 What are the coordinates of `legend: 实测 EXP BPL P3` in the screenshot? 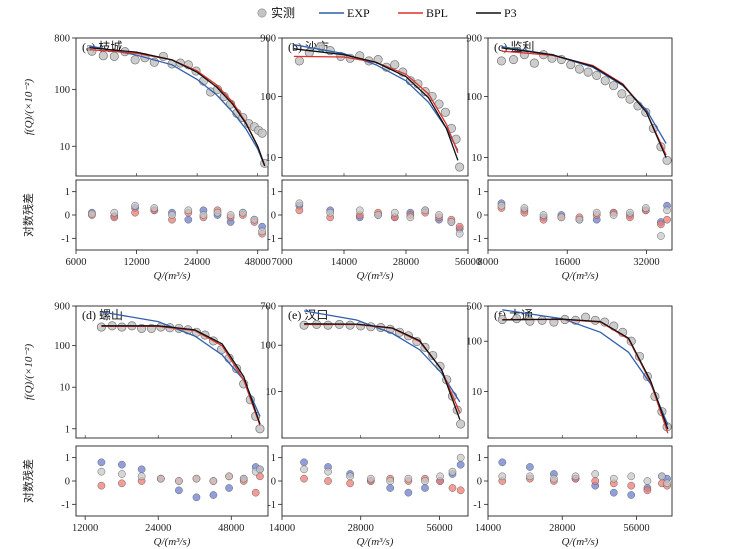 It's located at (387, 12).